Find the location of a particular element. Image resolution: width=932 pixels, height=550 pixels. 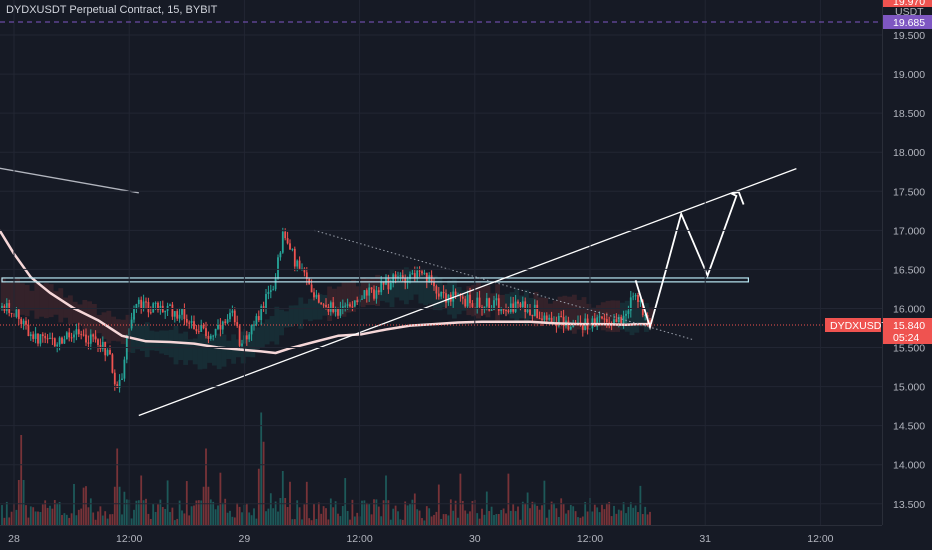

alert-price-tag is located at coordinates (907, 22).